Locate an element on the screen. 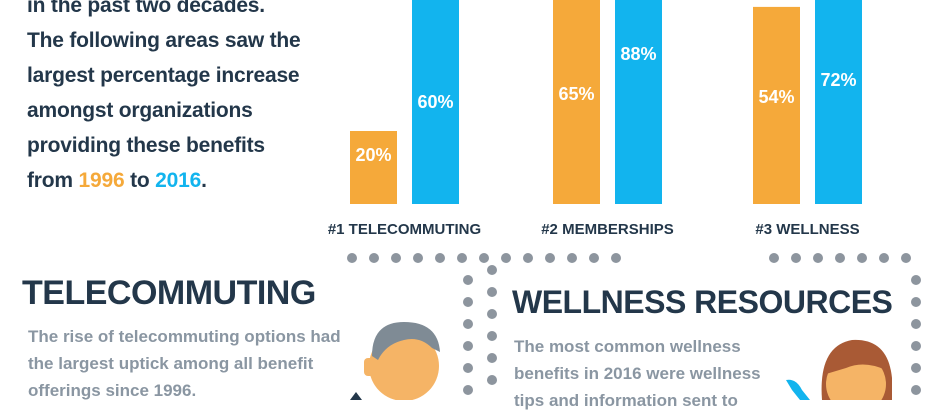  bar-label-1996-2: 54% is located at coordinates (776, 97).